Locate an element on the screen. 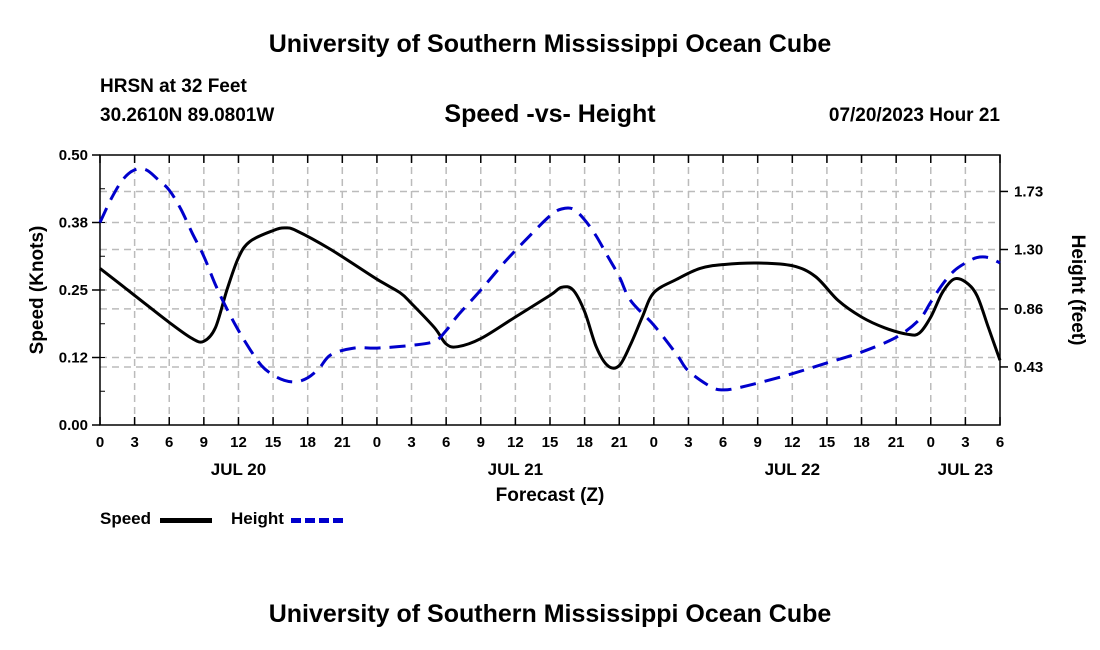  y-right-tick-label: 1.73 is located at coordinates (1028, 191).